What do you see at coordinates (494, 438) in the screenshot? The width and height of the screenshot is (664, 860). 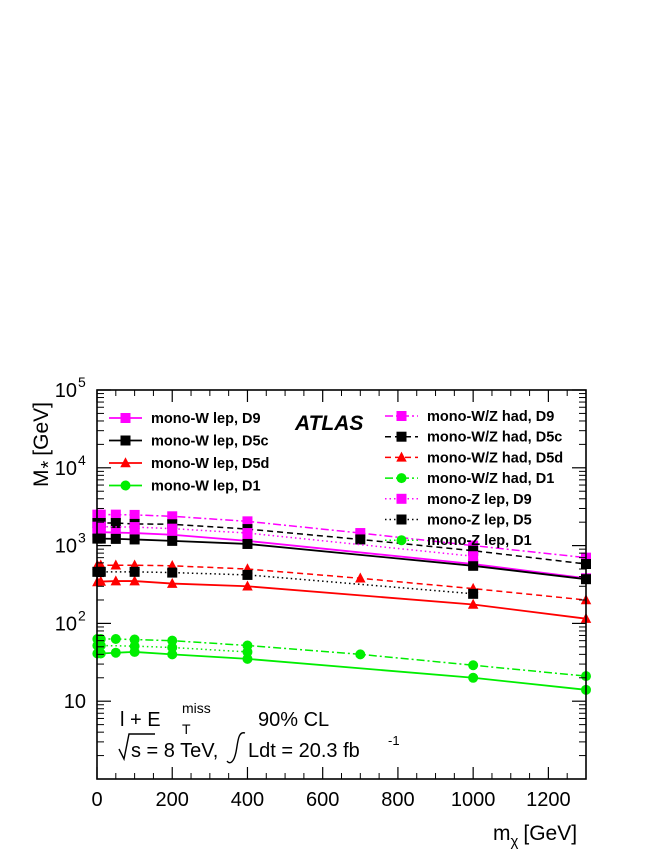 I see `legend-label: mono-W/Z had, D5c` at bounding box center [494, 438].